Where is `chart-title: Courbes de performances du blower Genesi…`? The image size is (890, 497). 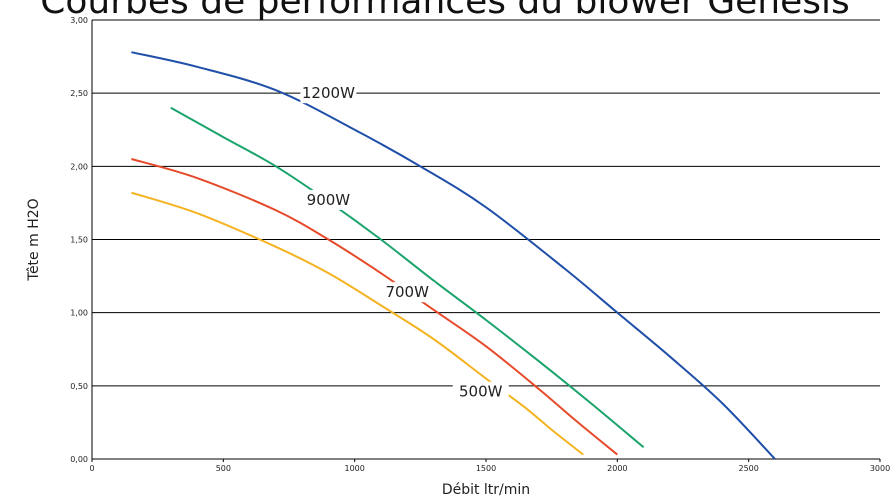 chart-title: Courbes de performances du blower Genesi… is located at coordinates (445, 11).